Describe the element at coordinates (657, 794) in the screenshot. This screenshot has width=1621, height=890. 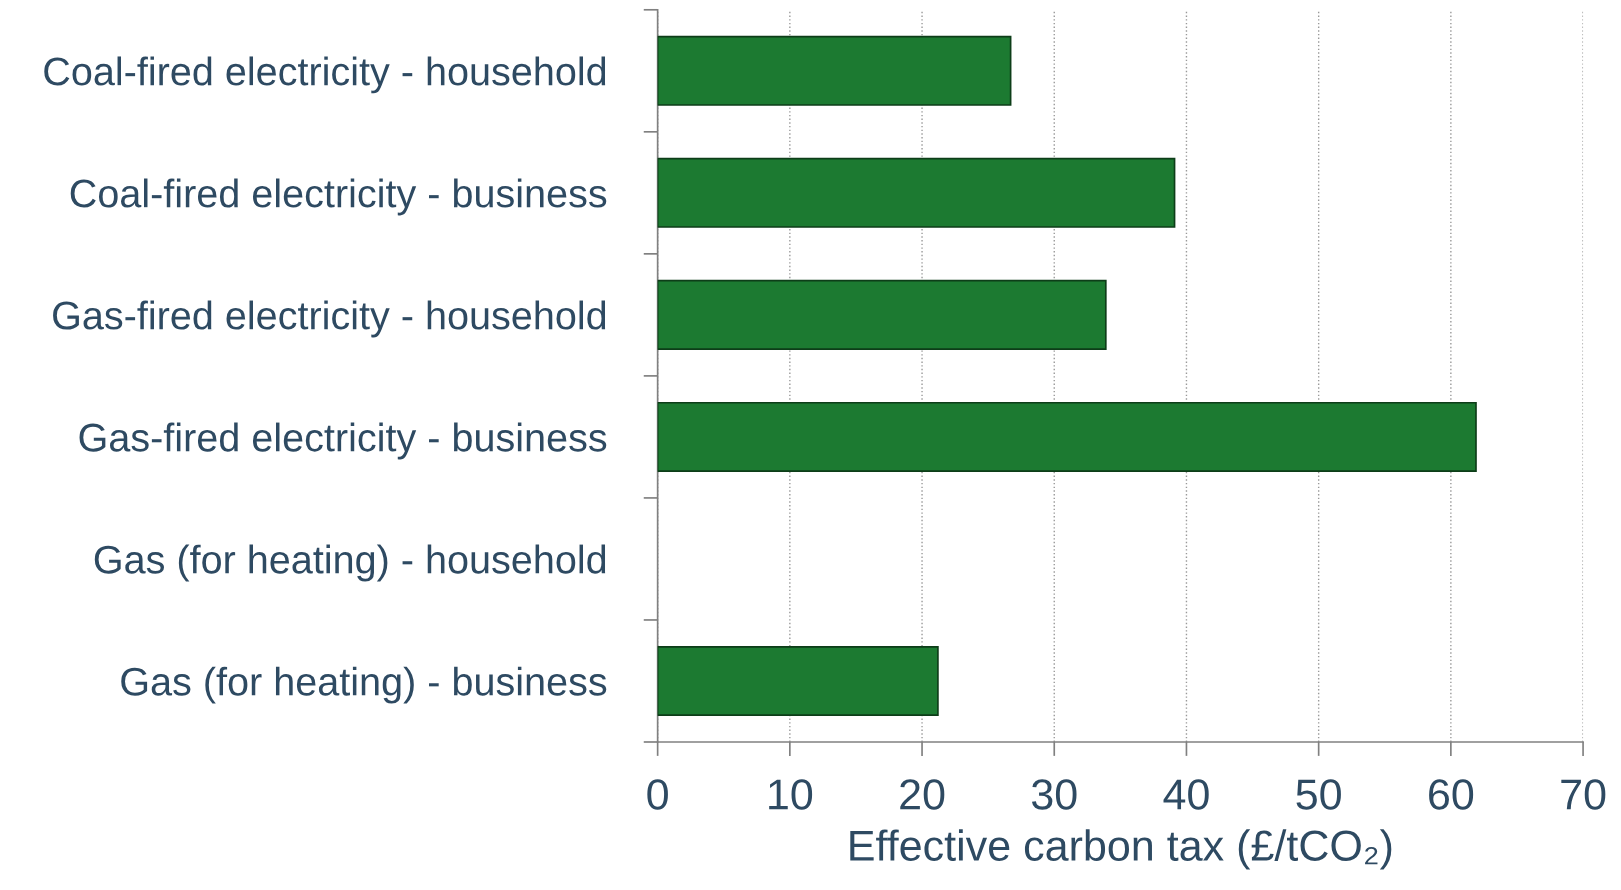
I see `x-tick-label: 0` at that location.